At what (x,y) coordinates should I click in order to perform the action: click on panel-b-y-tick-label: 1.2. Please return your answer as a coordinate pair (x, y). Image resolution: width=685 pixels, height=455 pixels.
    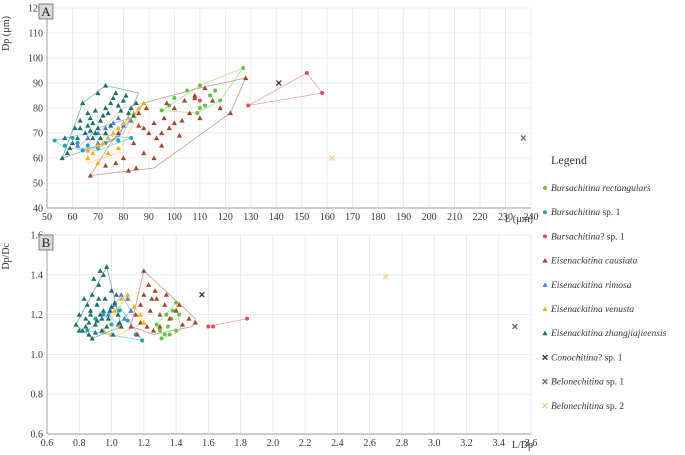
    Looking at the image, I should click on (37, 315).